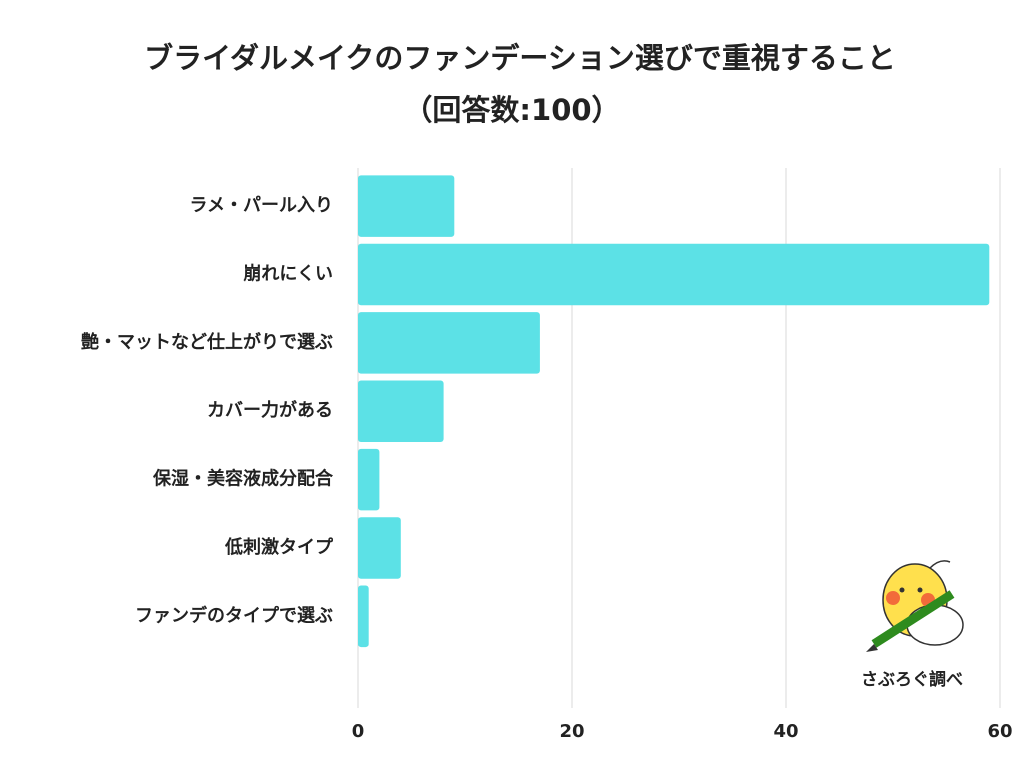 The width and height of the screenshot is (1024, 768). What do you see at coordinates (999, 731) in the screenshot?
I see `x-tick-label: 60` at bounding box center [999, 731].